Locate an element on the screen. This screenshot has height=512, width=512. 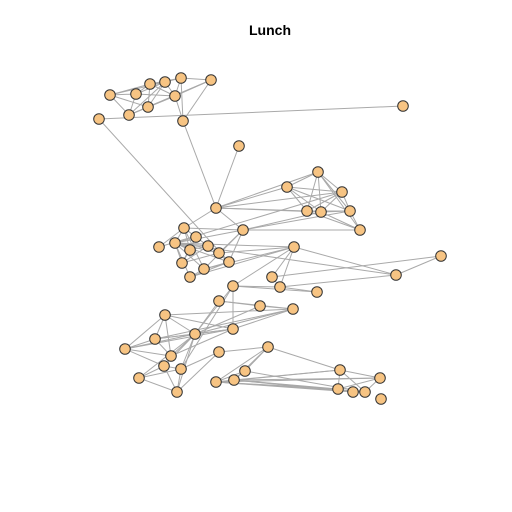
diagram-title: Lunch is located at coordinates (270, 30).